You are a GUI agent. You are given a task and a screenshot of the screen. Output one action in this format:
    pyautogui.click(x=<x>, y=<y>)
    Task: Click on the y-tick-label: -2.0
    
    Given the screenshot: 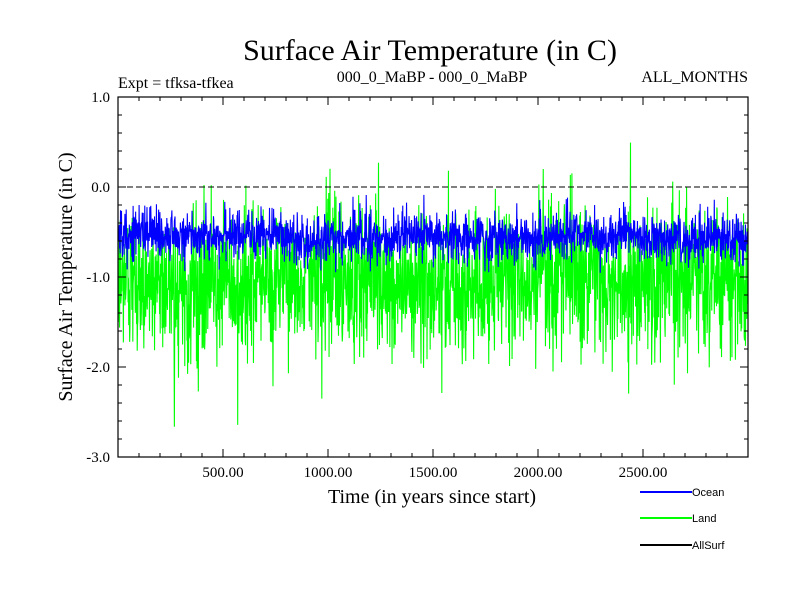 What is the action you would take?
    pyautogui.click(x=98, y=368)
    